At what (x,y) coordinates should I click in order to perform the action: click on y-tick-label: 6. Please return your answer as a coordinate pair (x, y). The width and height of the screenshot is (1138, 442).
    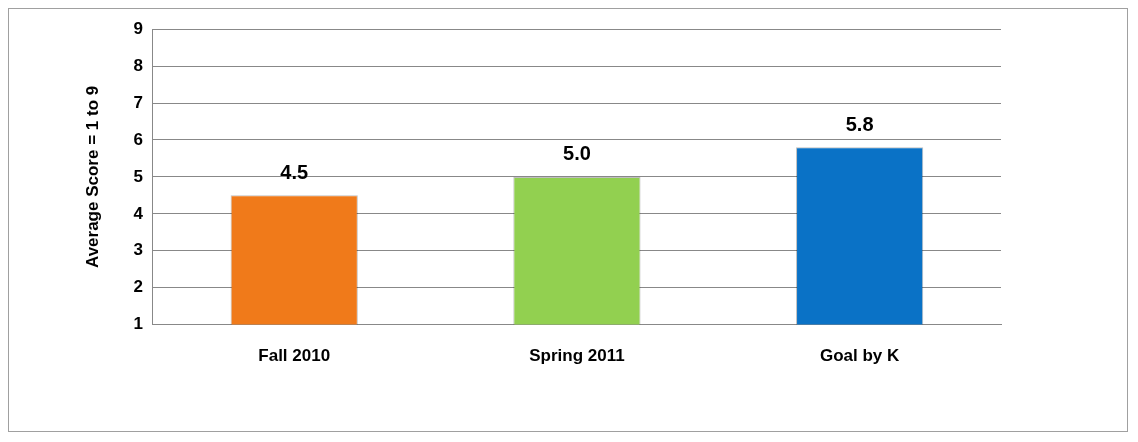
    Looking at the image, I should click on (138, 139).